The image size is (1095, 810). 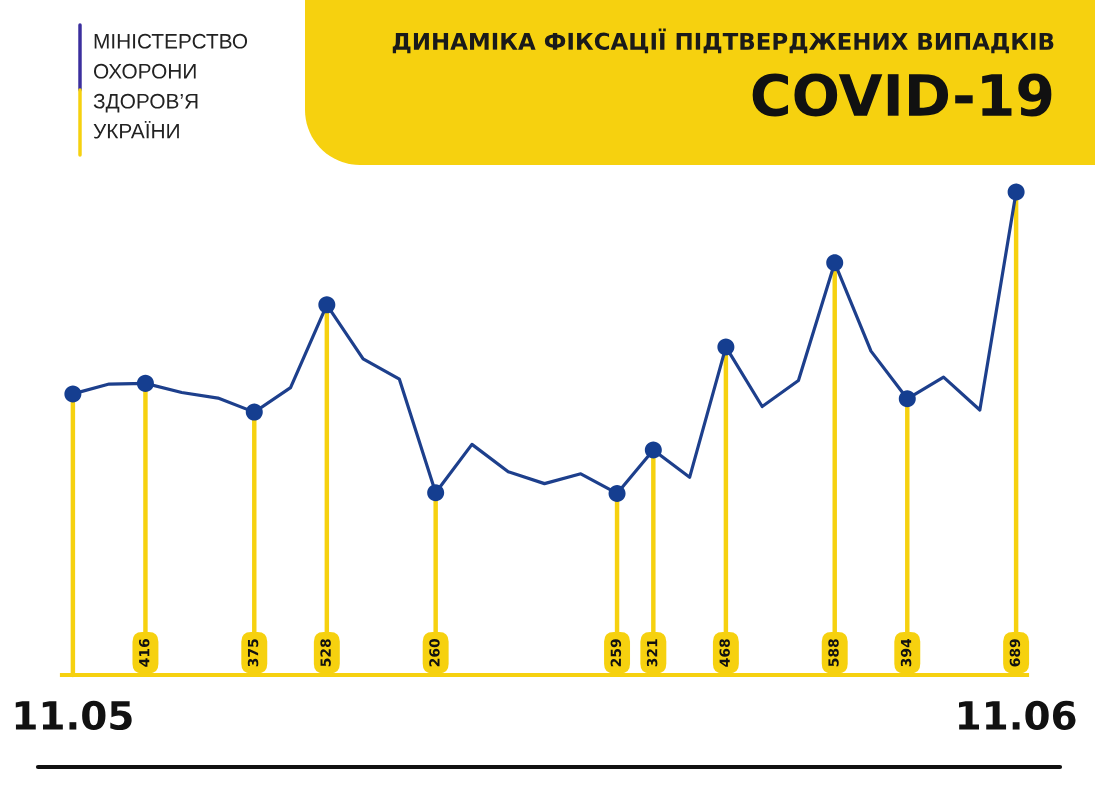 What do you see at coordinates (325, 653) in the screenshot?
I see `data-label: 528` at bounding box center [325, 653].